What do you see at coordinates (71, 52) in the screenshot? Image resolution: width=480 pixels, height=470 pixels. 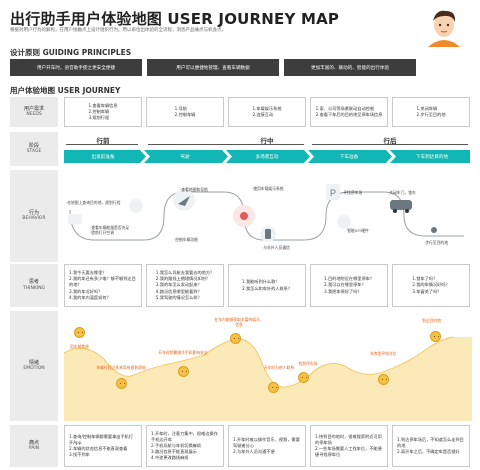 I see `principles-heading: 设计原则 GUIDING PRINCIPLES` at bounding box center [71, 52].